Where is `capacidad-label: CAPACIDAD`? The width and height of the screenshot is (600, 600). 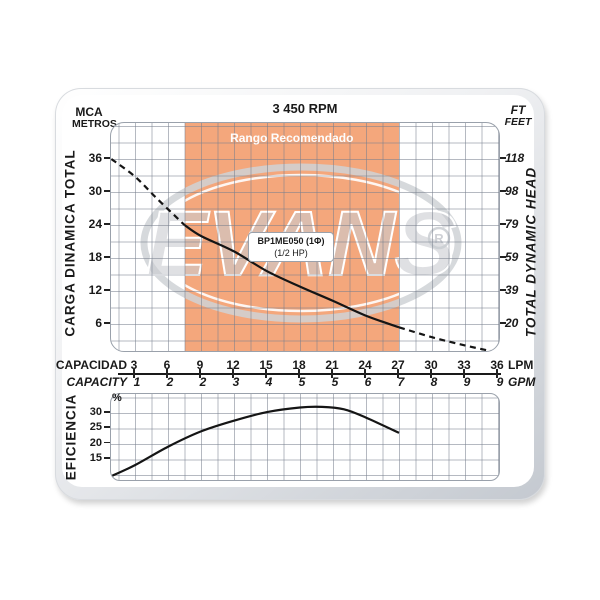
capacidad-label: CAPACIDAD is located at coordinates (91, 365).